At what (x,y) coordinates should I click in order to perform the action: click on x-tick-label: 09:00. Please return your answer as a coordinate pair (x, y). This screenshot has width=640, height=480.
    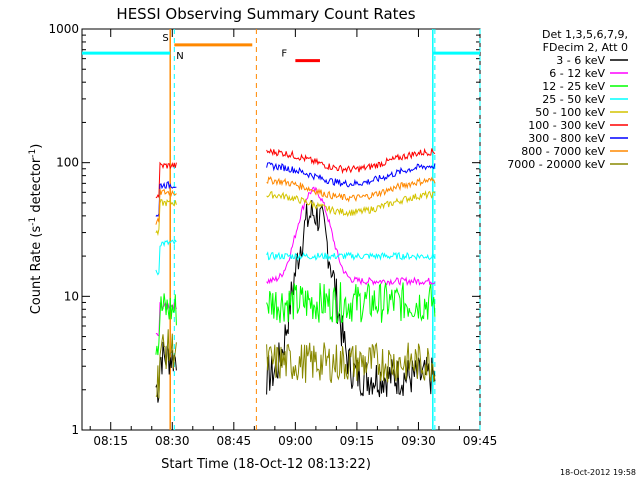
    Looking at the image, I should click on (295, 441).